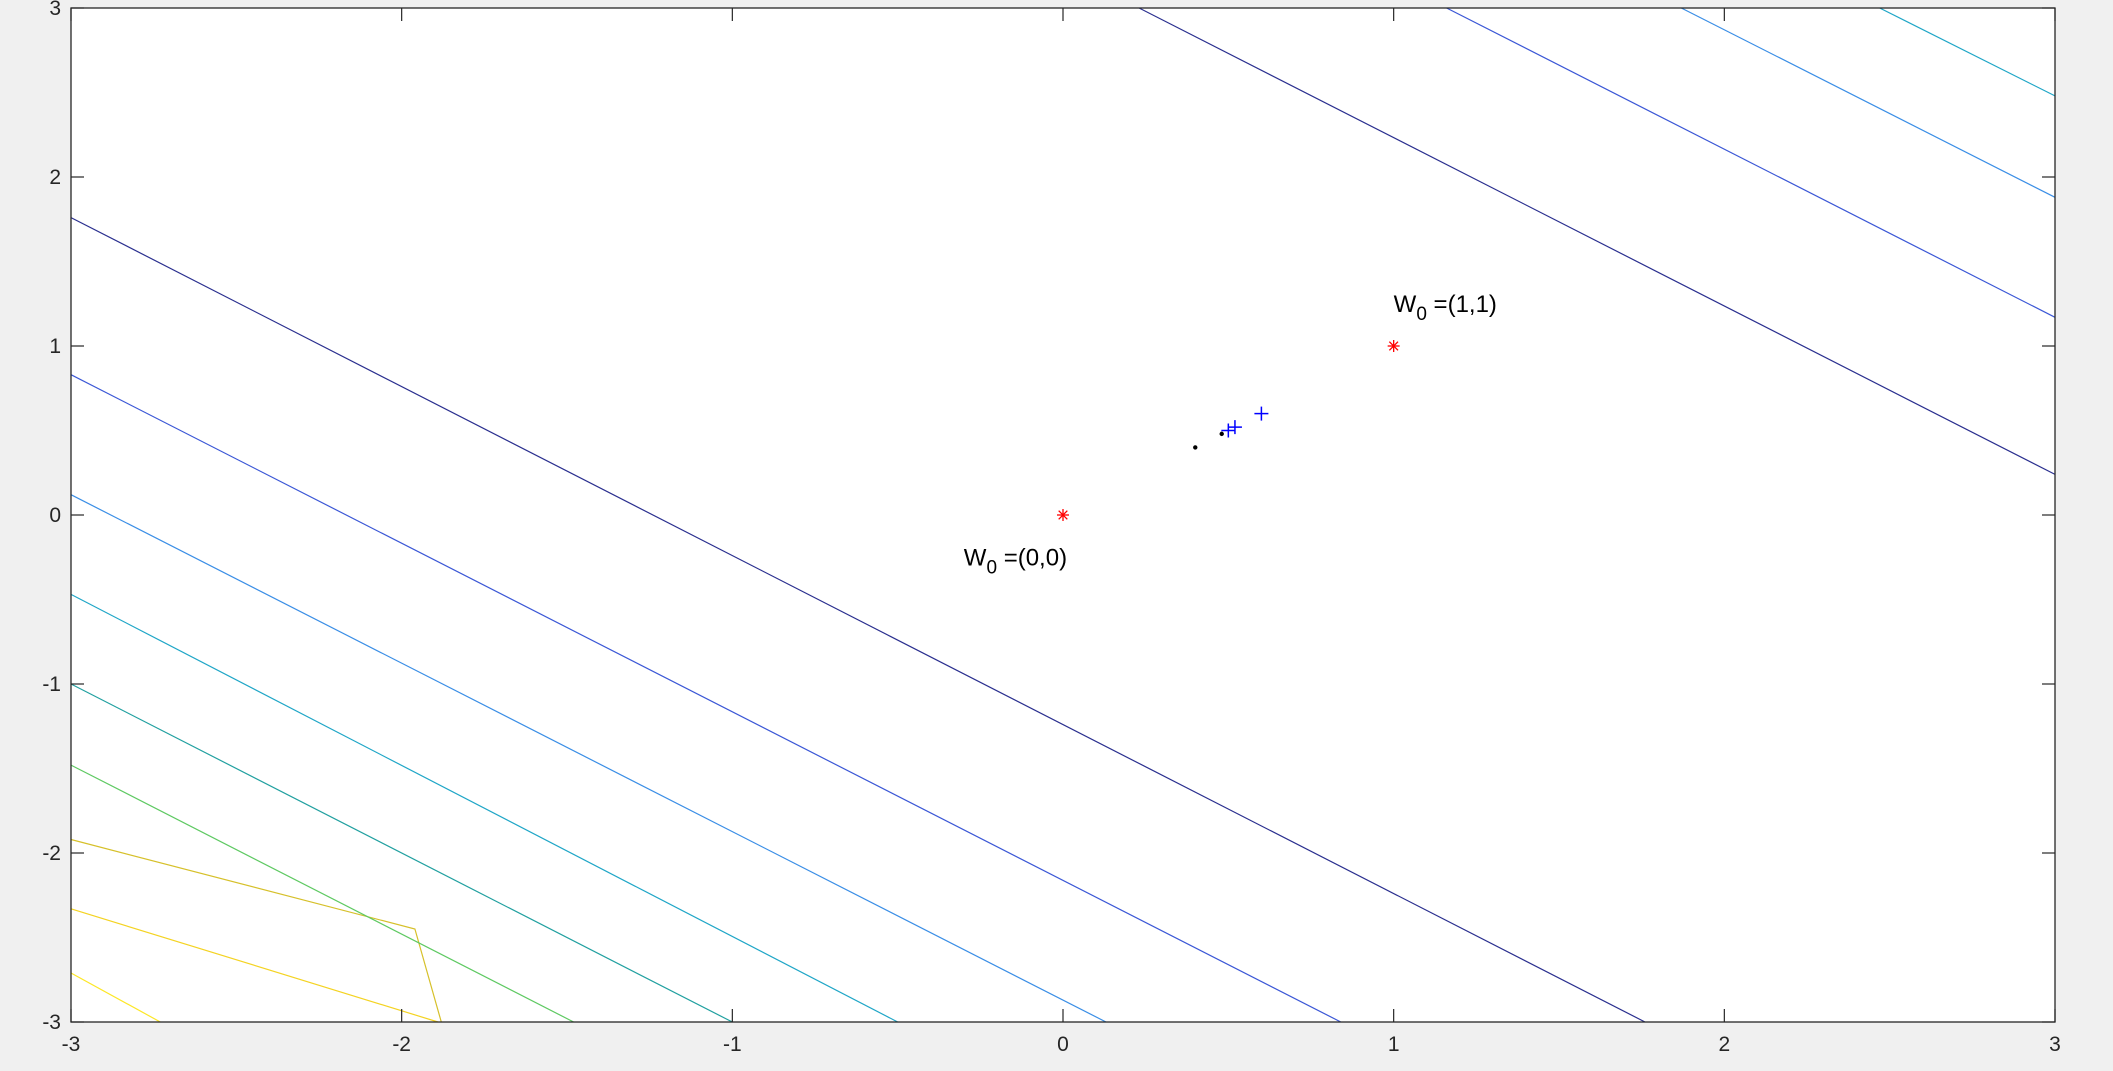 The image size is (2113, 1071). What do you see at coordinates (1394, 1044) in the screenshot?
I see `x-tick-label: 1` at bounding box center [1394, 1044].